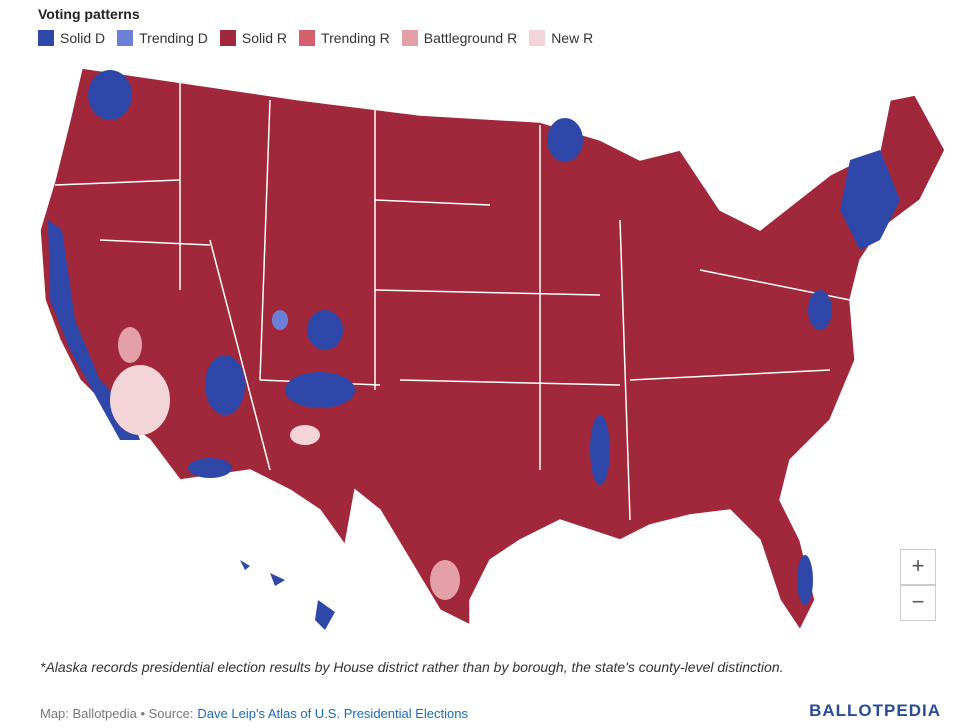 The image size is (963, 728). Describe the element at coordinates (918, 603) in the screenshot. I see `zoom-out: −` at that location.